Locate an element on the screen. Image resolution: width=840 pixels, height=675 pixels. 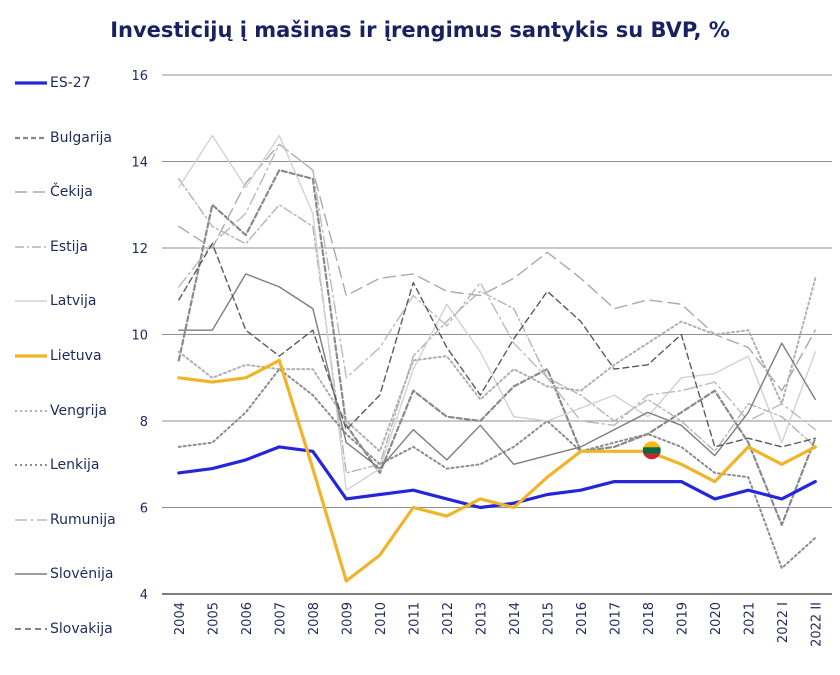
legend-item: Vengrija is located at coordinates (60, 411).